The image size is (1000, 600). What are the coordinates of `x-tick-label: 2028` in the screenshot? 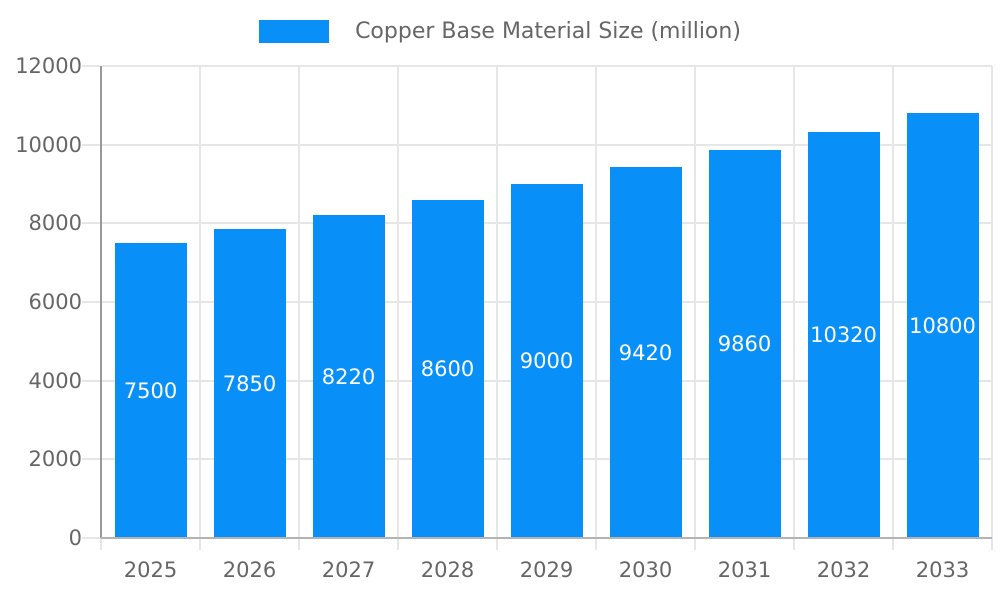 It's located at (447, 570).